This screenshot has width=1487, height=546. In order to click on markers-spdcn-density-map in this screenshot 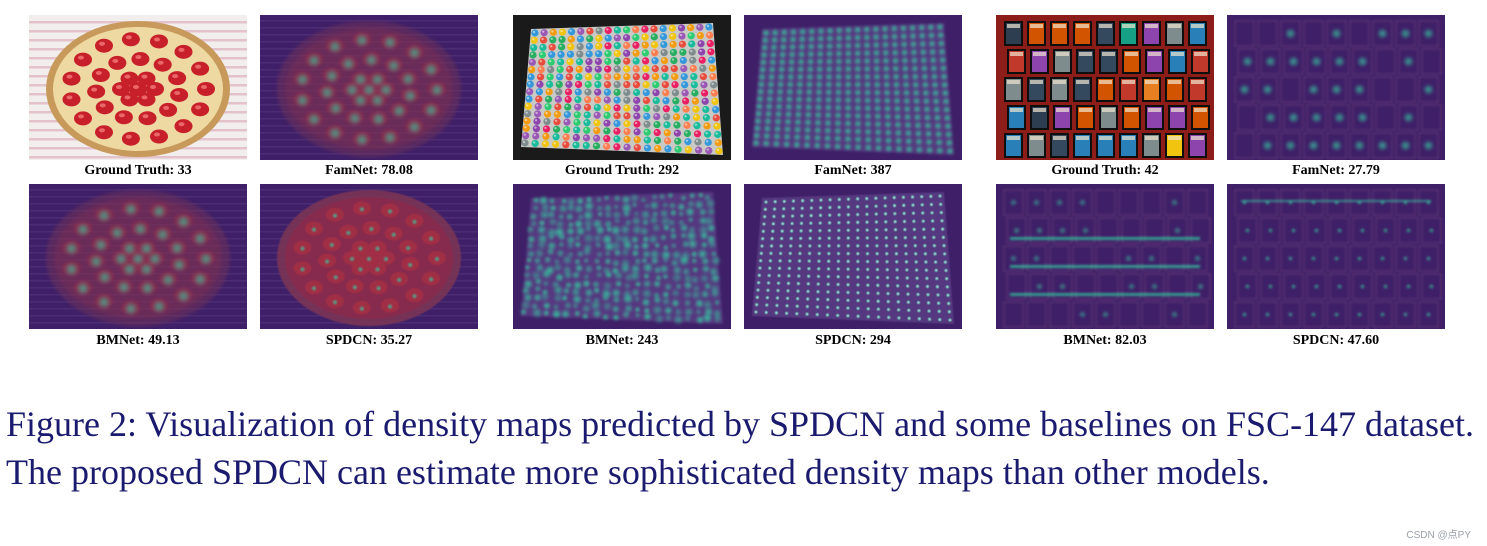, I will do `click(853, 256)`.